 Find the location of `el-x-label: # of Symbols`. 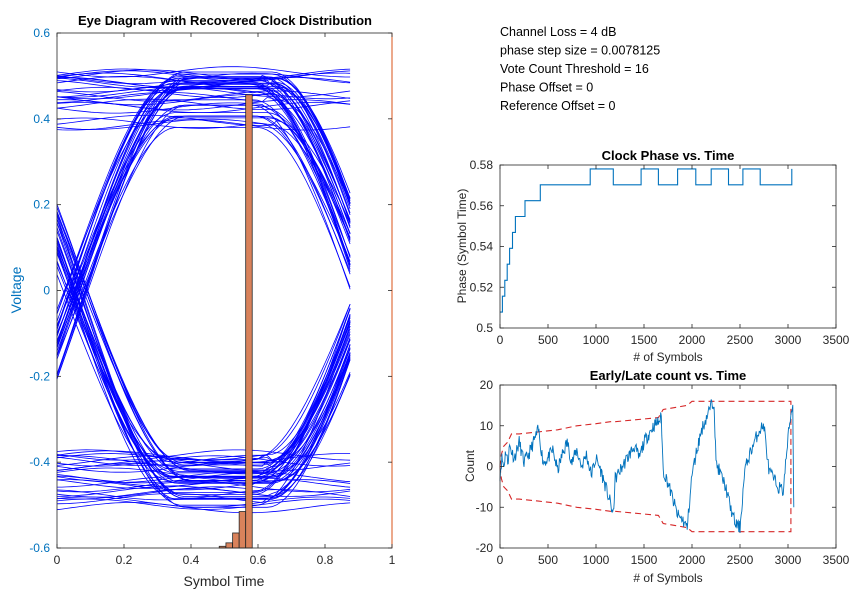

el-x-label: # of Symbols is located at coordinates (667, 578).